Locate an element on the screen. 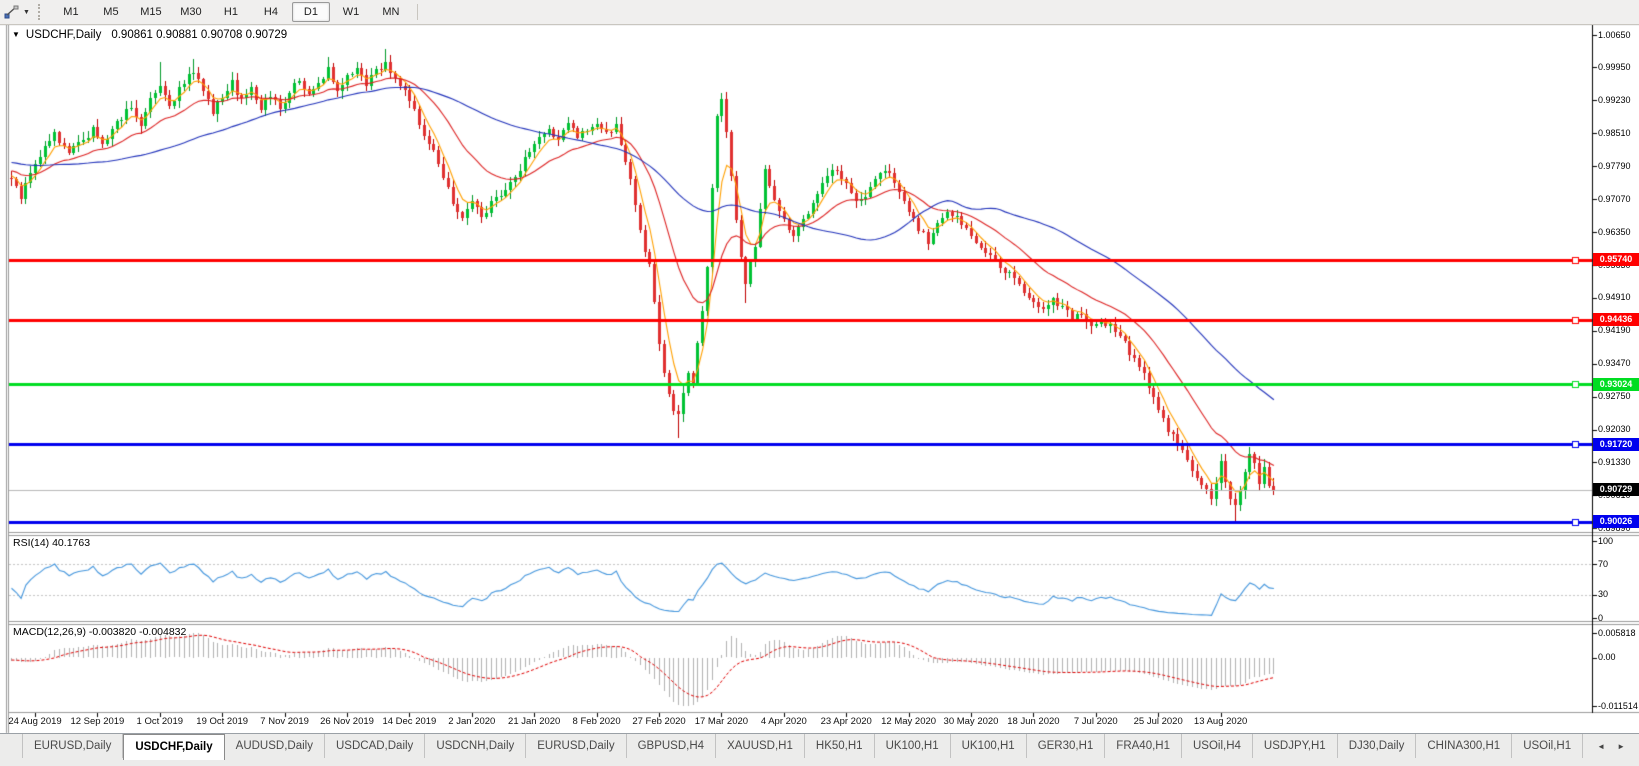  hline-price-tag: 0.90026 is located at coordinates (1616, 522).